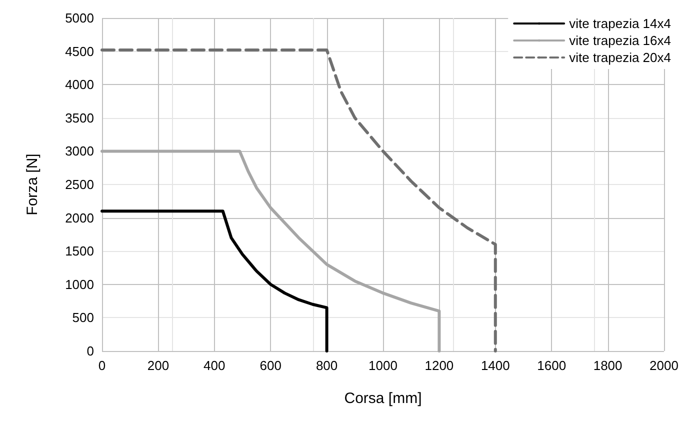  Describe the element at coordinates (79, 184) in the screenshot. I see `y-tick-label: 2500` at that location.